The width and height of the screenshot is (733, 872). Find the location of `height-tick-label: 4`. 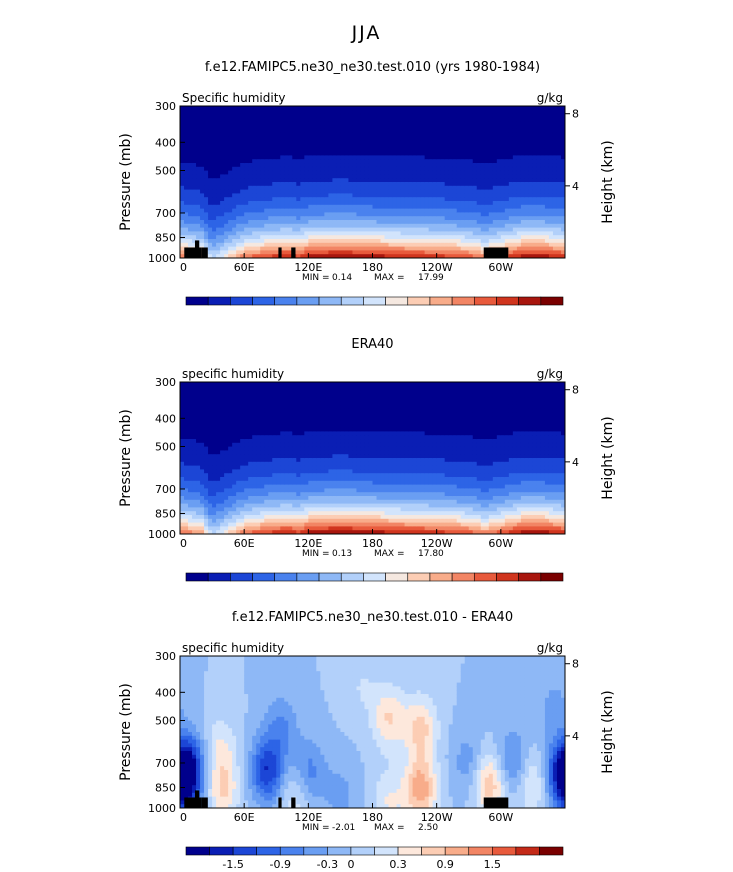

height-tick-label: 4 is located at coordinates (575, 736).